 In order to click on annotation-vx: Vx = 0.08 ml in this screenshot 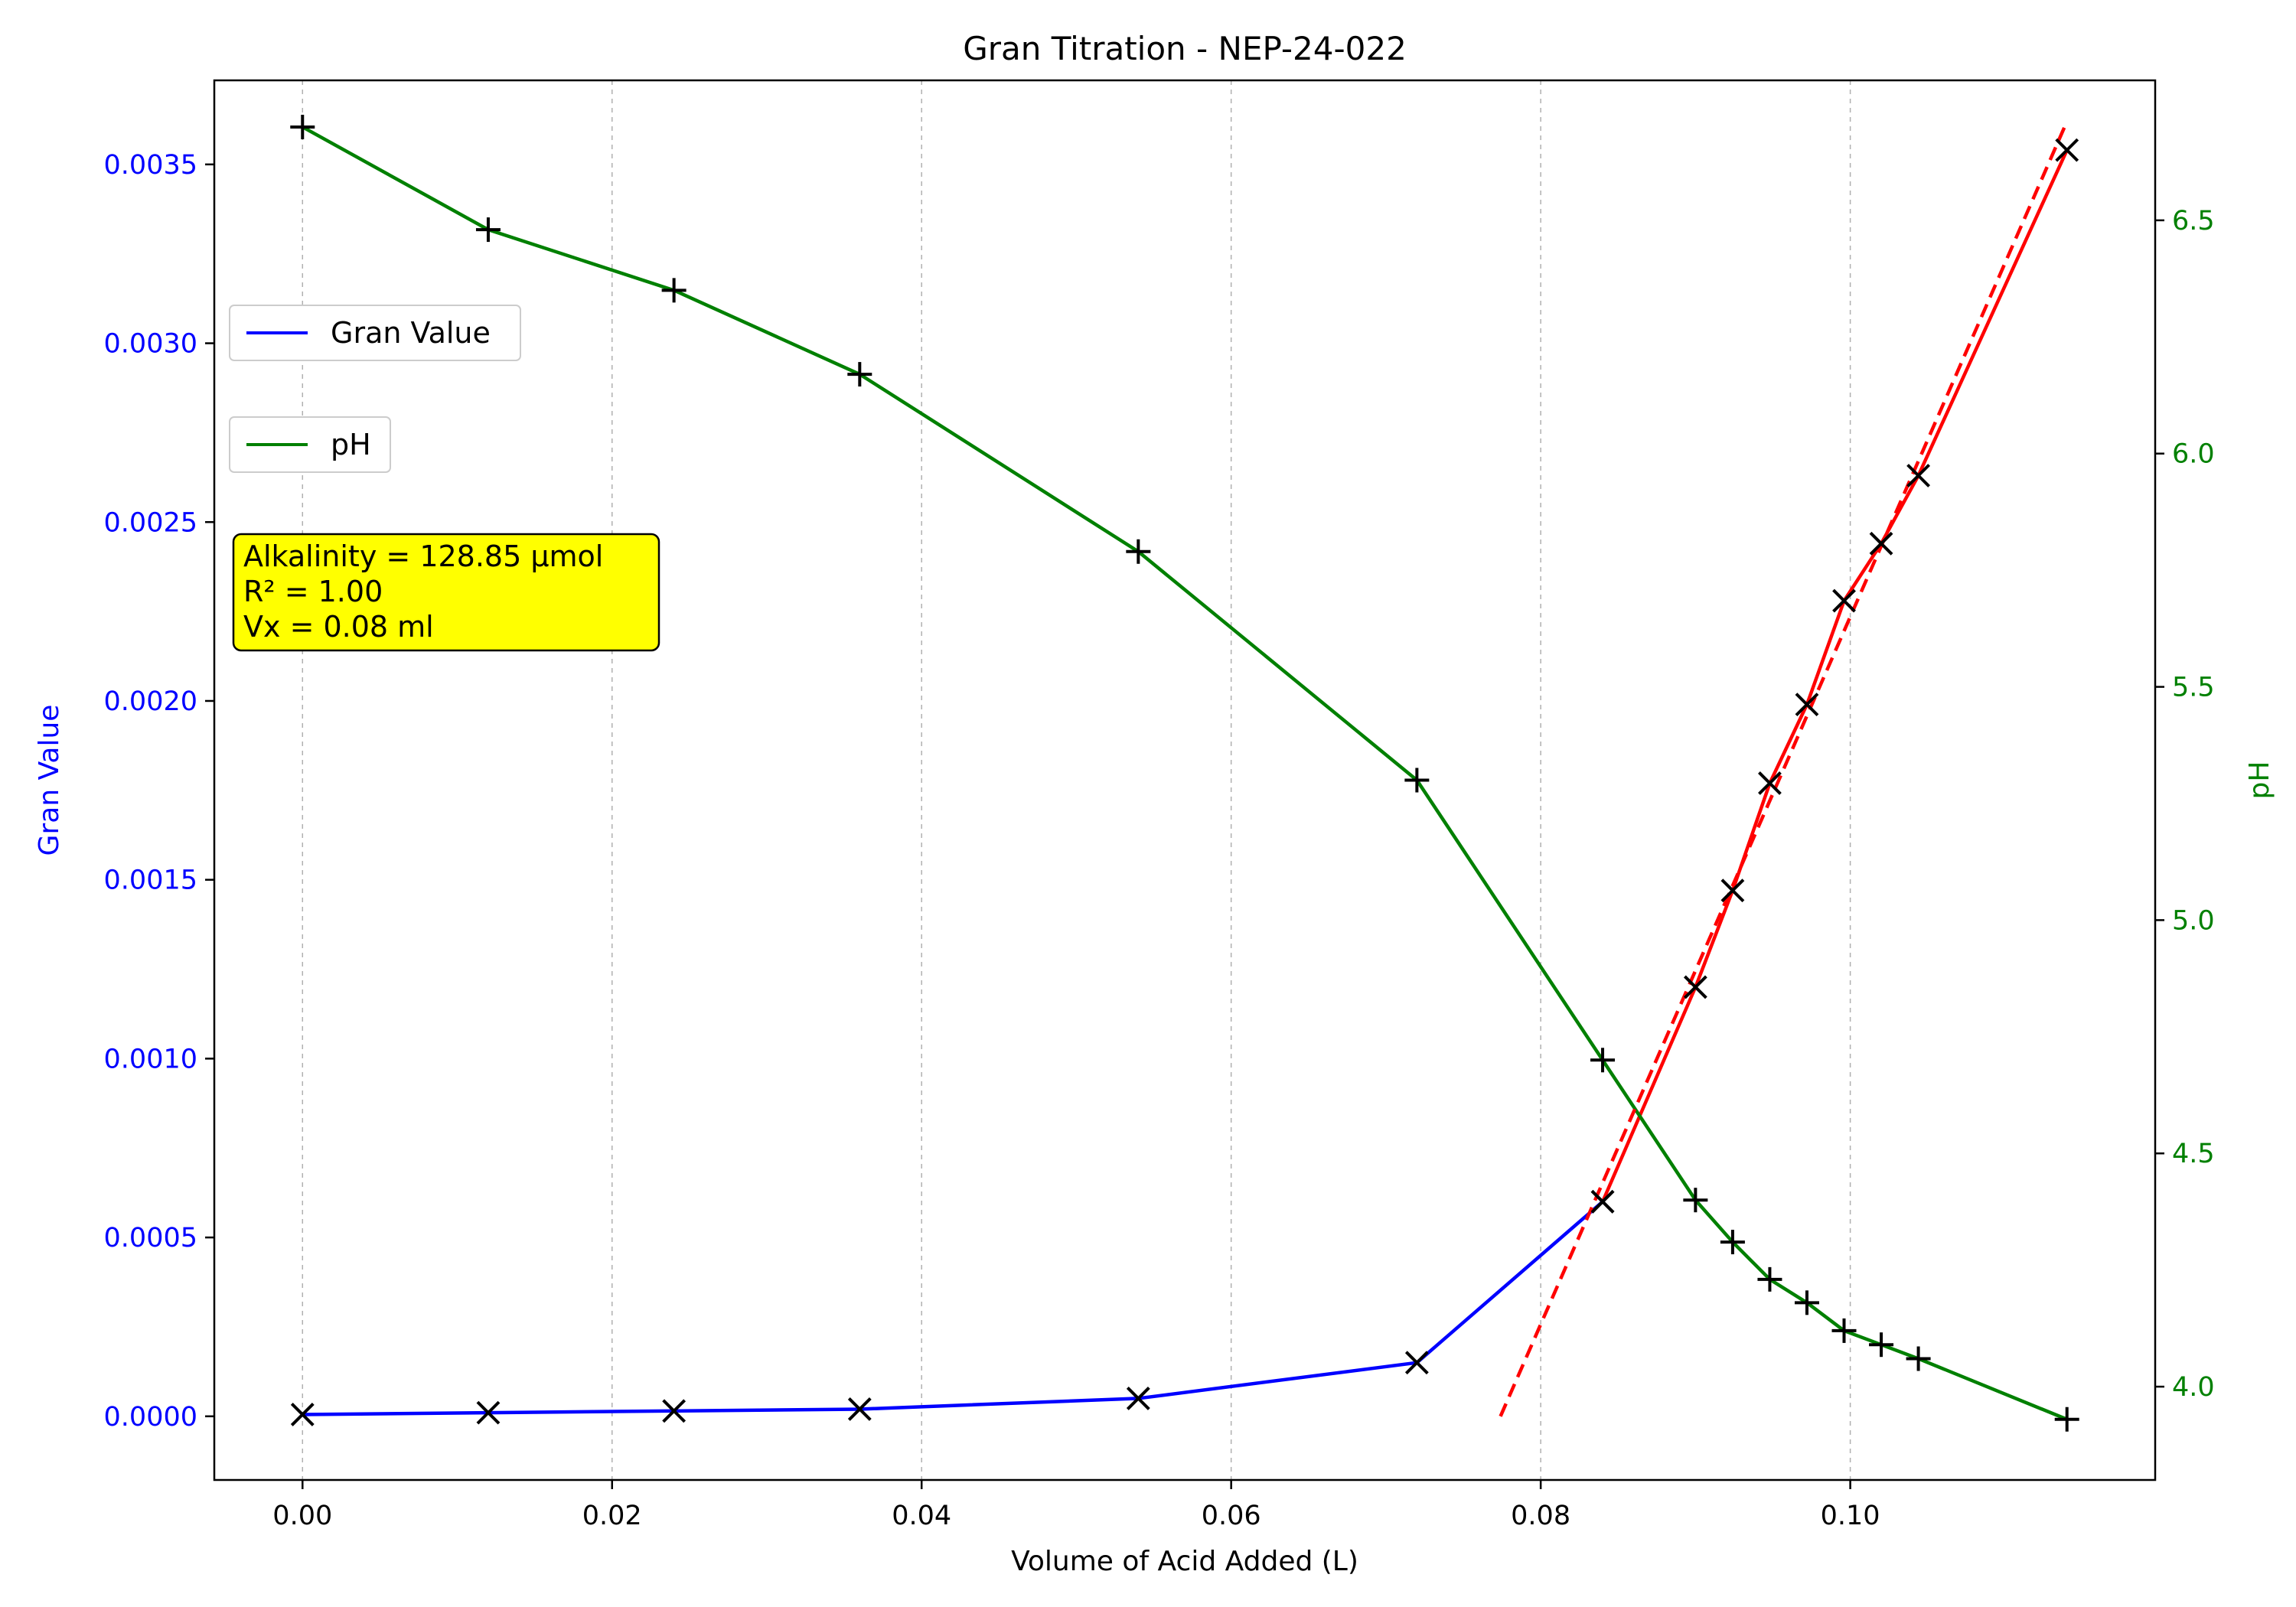, I will do `click(338, 627)`.